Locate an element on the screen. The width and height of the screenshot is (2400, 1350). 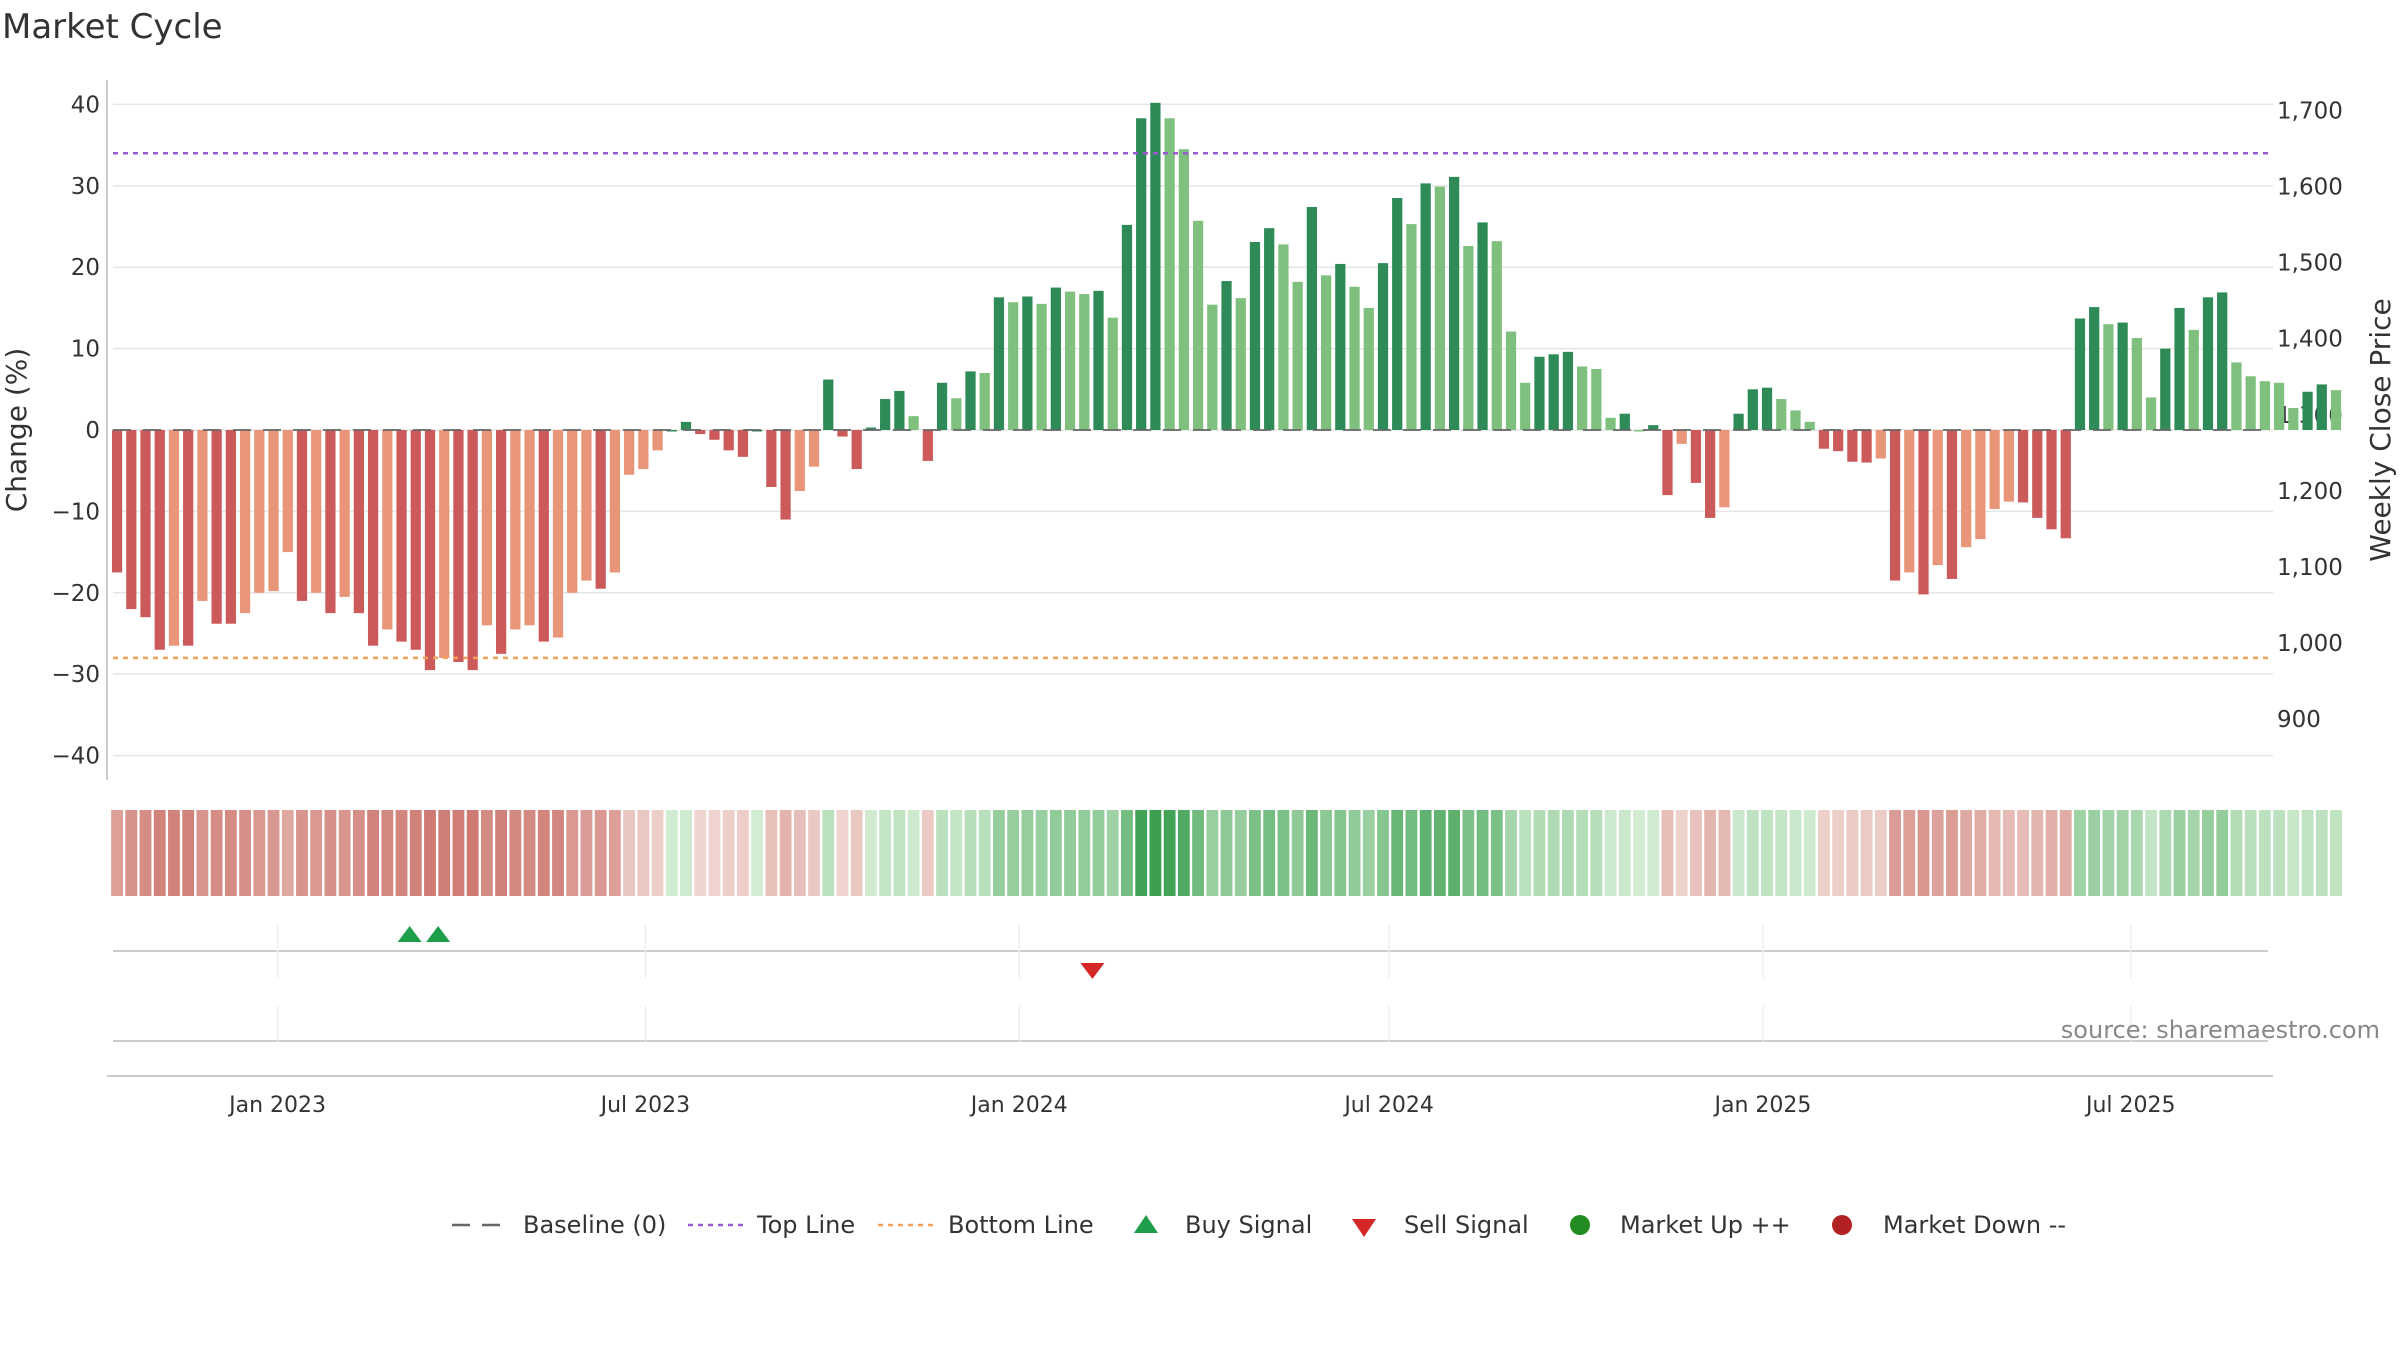
y-tick-label: −20 is located at coordinates (75, 594).